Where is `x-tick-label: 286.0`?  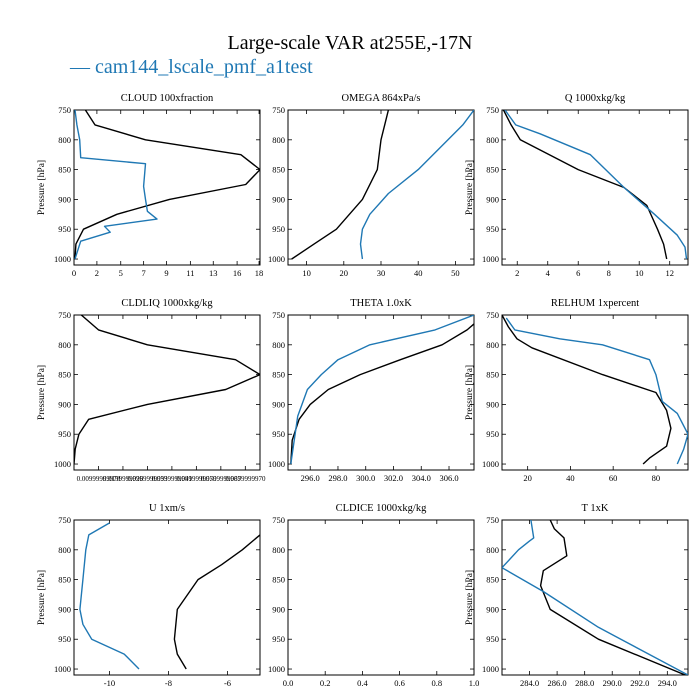 x-tick-label: 286.0 is located at coordinates (557, 683).